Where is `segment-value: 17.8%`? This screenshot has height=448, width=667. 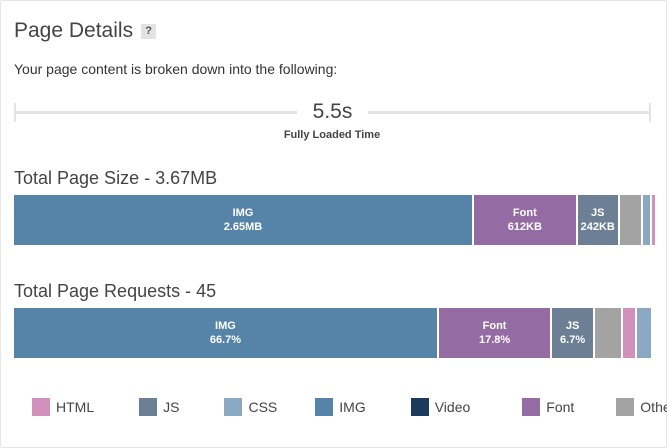
segment-value: 17.8% is located at coordinates (494, 340).